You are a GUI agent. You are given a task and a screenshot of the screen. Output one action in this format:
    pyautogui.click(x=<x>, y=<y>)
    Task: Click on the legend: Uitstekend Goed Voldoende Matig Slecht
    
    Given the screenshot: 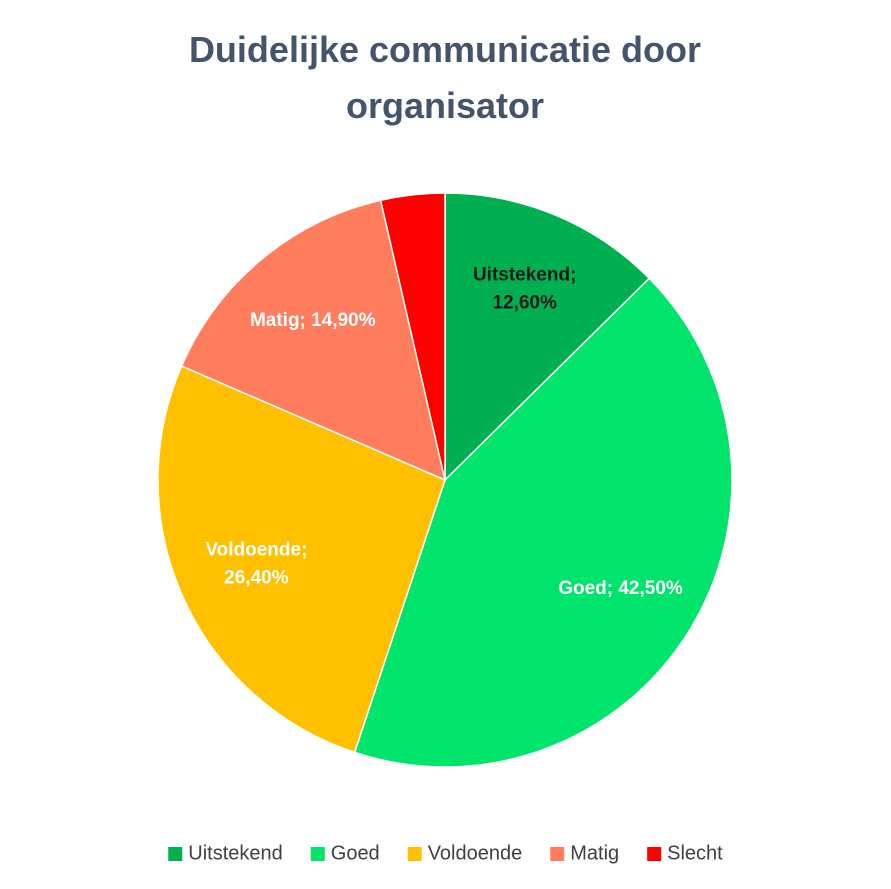 What is the action you would take?
    pyautogui.click(x=445, y=853)
    